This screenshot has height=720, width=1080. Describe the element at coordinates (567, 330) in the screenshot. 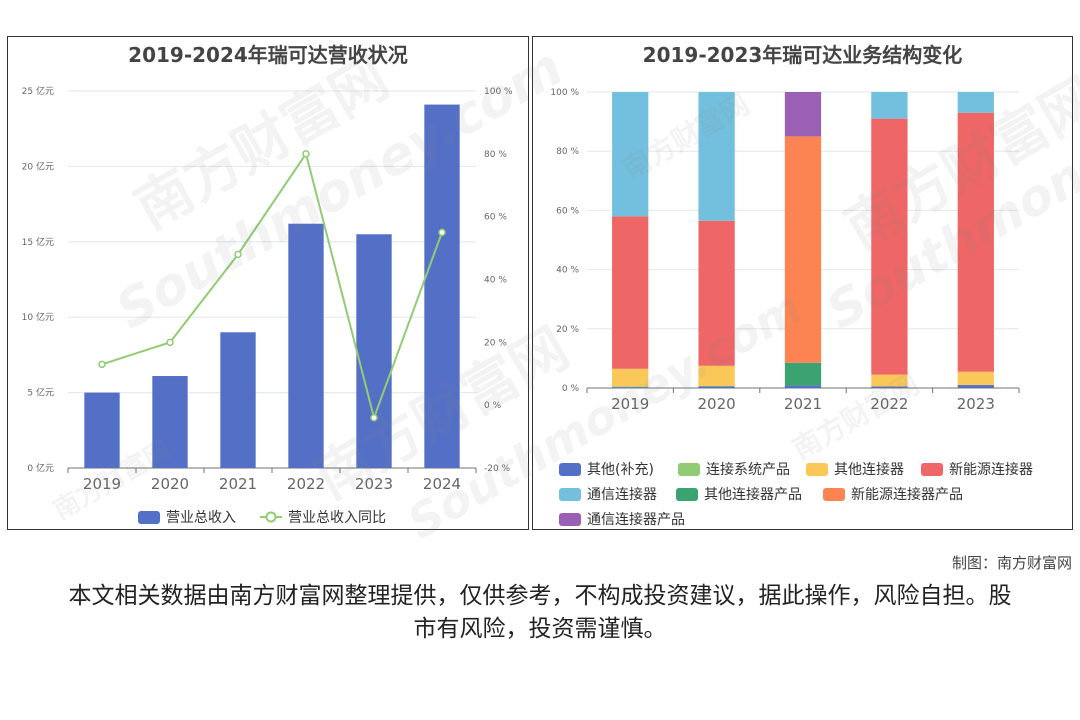

I see `y-tick-label: 20 %` at that location.